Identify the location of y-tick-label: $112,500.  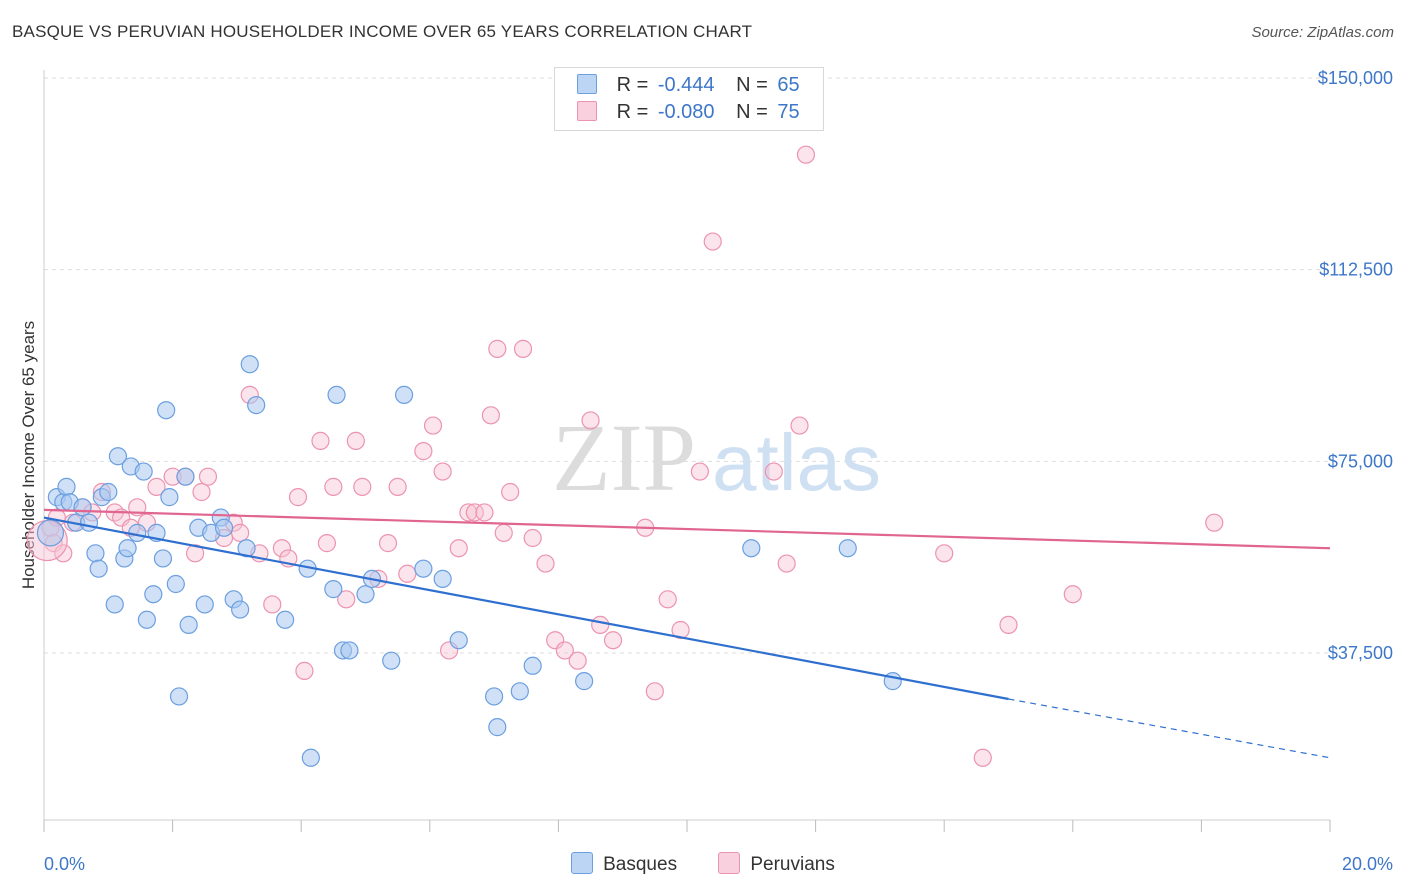
(1356, 270).